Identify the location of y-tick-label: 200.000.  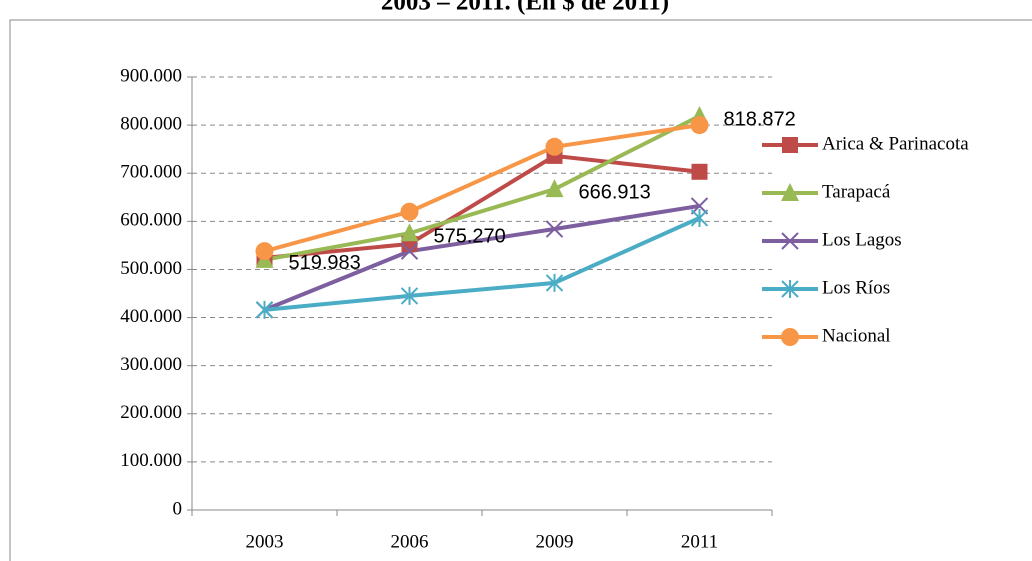
(151, 412).